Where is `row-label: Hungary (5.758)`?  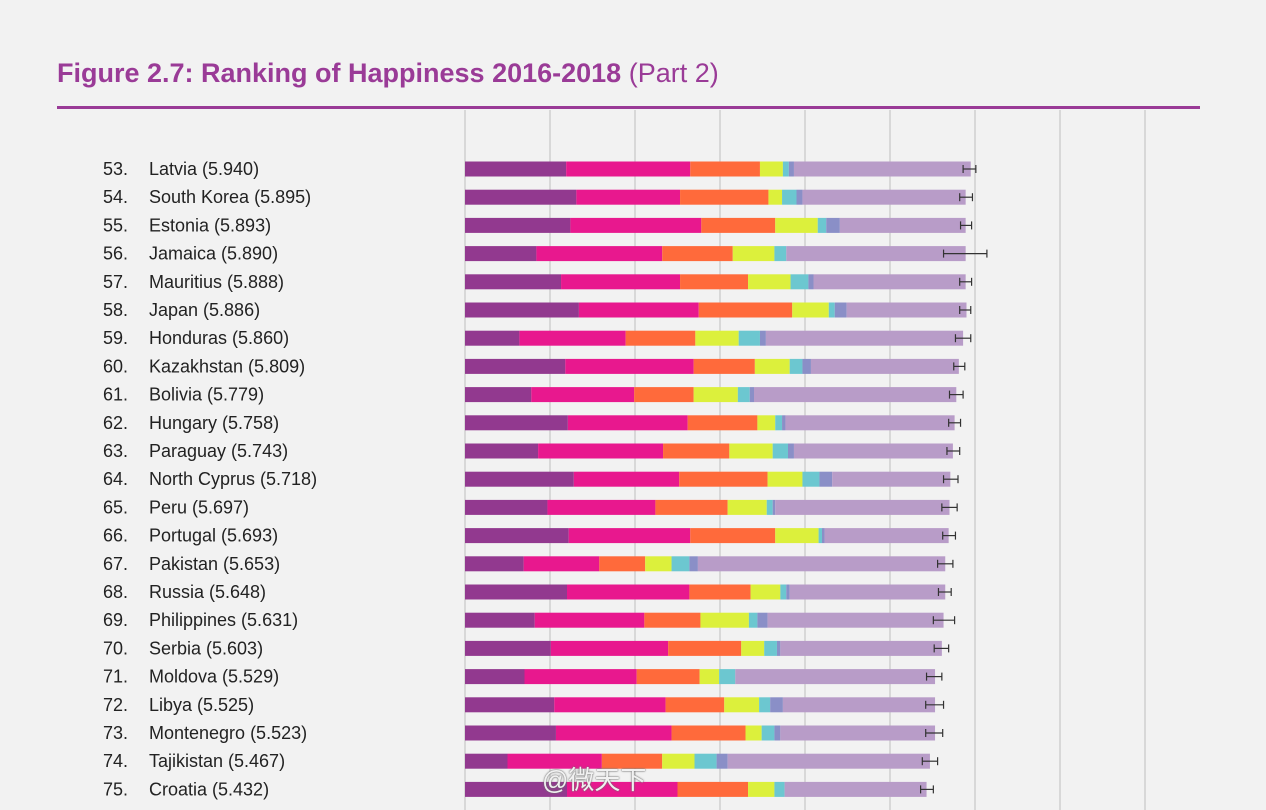
row-label: Hungary (5.758) is located at coordinates (214, 423).